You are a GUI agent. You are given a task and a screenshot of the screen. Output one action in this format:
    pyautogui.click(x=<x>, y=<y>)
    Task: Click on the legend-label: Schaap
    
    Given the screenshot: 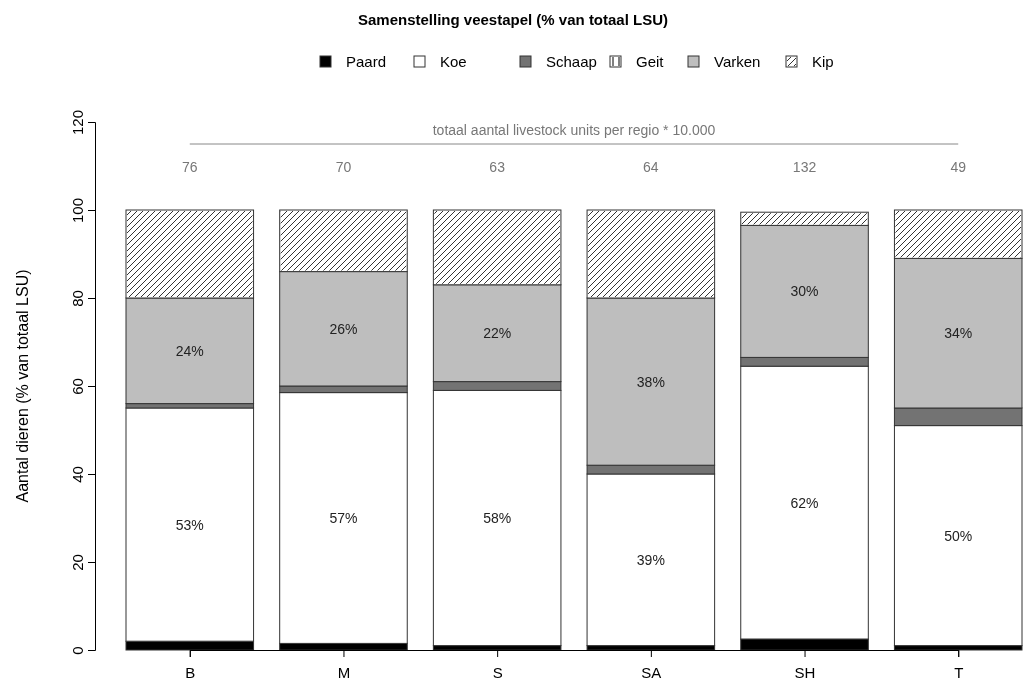 What is the action you would take?
    pyautogui.click(x=571, y=61)
    